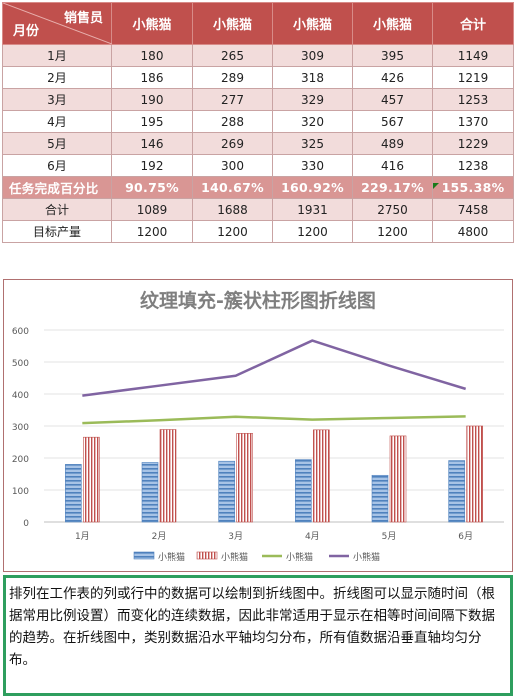  Describe the element at coordinates (20, 364) in the screenshot. I see `y-tick-label: 500` at that location.